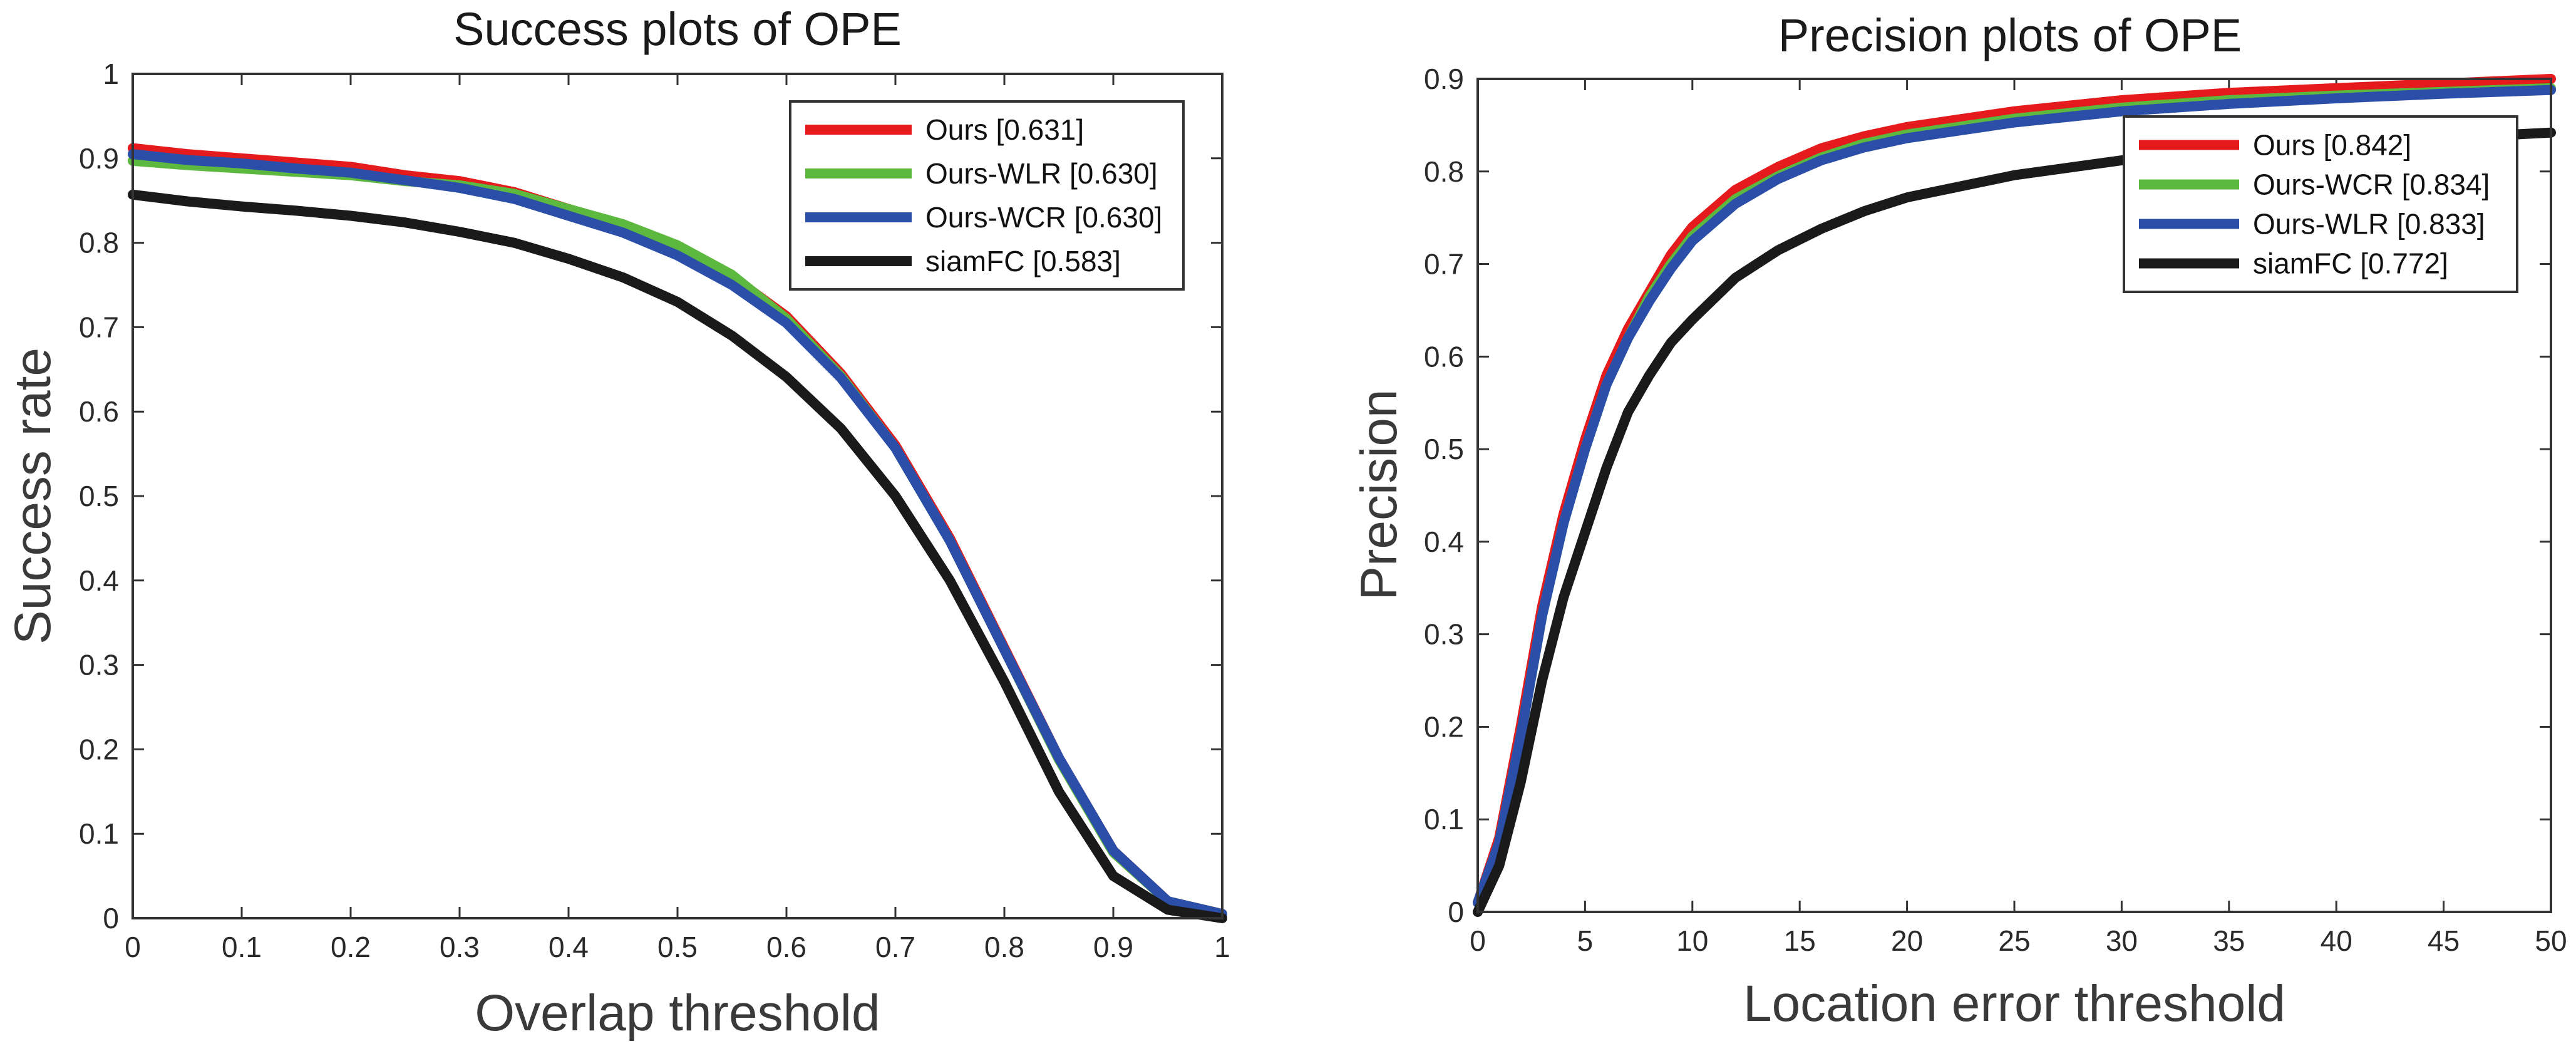  Describe the element at coordinates (2010, 35) in the screenshot. I see `precision-plot-title: Precision plots of OPE` at that location.